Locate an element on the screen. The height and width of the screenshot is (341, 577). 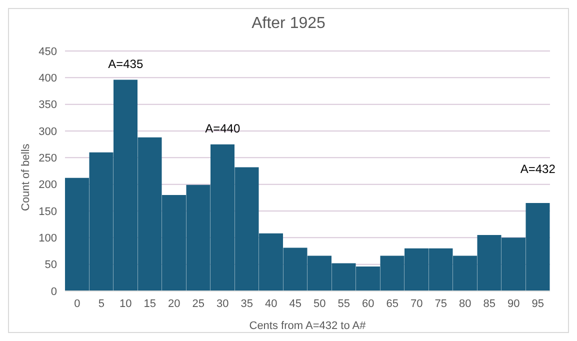
x-tick-label: 90 is located at coordinates (514, 304).